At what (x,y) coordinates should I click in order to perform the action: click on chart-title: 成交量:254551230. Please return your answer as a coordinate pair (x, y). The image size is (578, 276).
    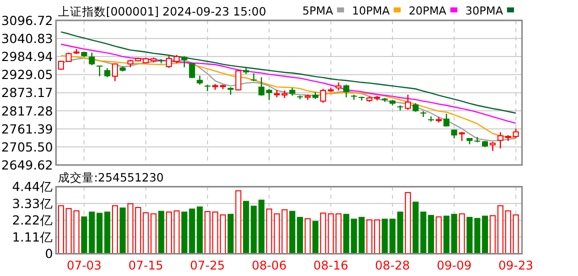
    Looking at the image, I should click on (111, 177).